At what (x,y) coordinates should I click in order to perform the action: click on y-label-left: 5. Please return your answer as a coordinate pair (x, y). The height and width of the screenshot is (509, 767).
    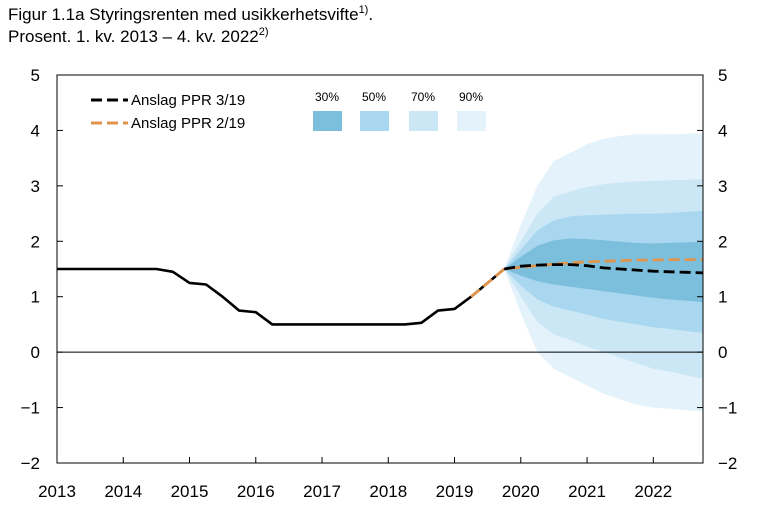
    Looking at the image, I should click on (35, 75).